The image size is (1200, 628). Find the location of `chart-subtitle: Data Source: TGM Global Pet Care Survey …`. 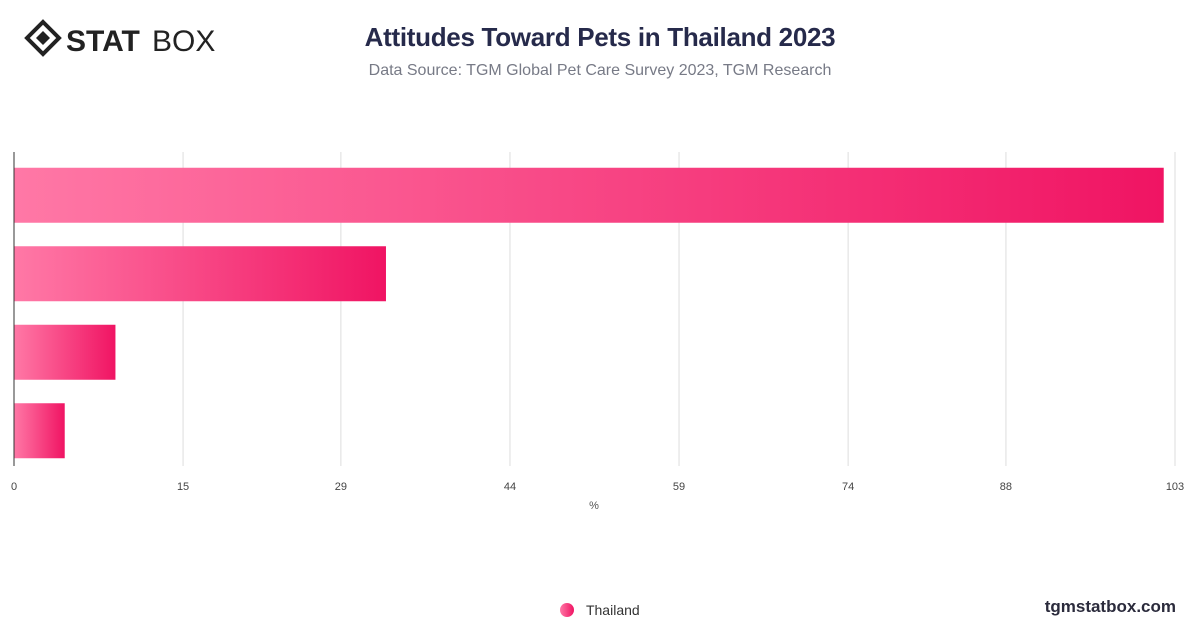

chart-subtitle: Data Source: TGM Global Pet Care Survey … is located at coordinates (600, 70).